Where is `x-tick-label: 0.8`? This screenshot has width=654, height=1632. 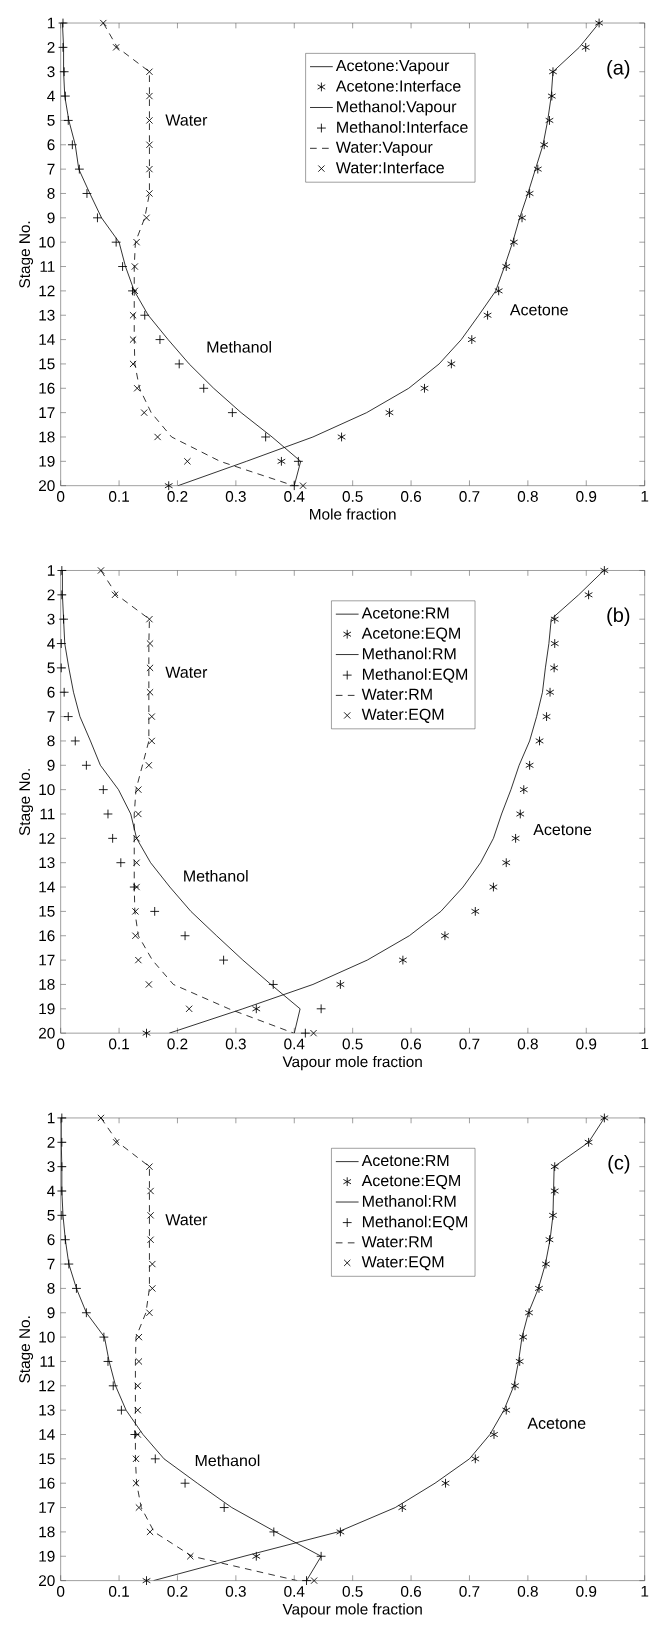
x-tick-label: 0.8 is located at coordinates (527, 1591).